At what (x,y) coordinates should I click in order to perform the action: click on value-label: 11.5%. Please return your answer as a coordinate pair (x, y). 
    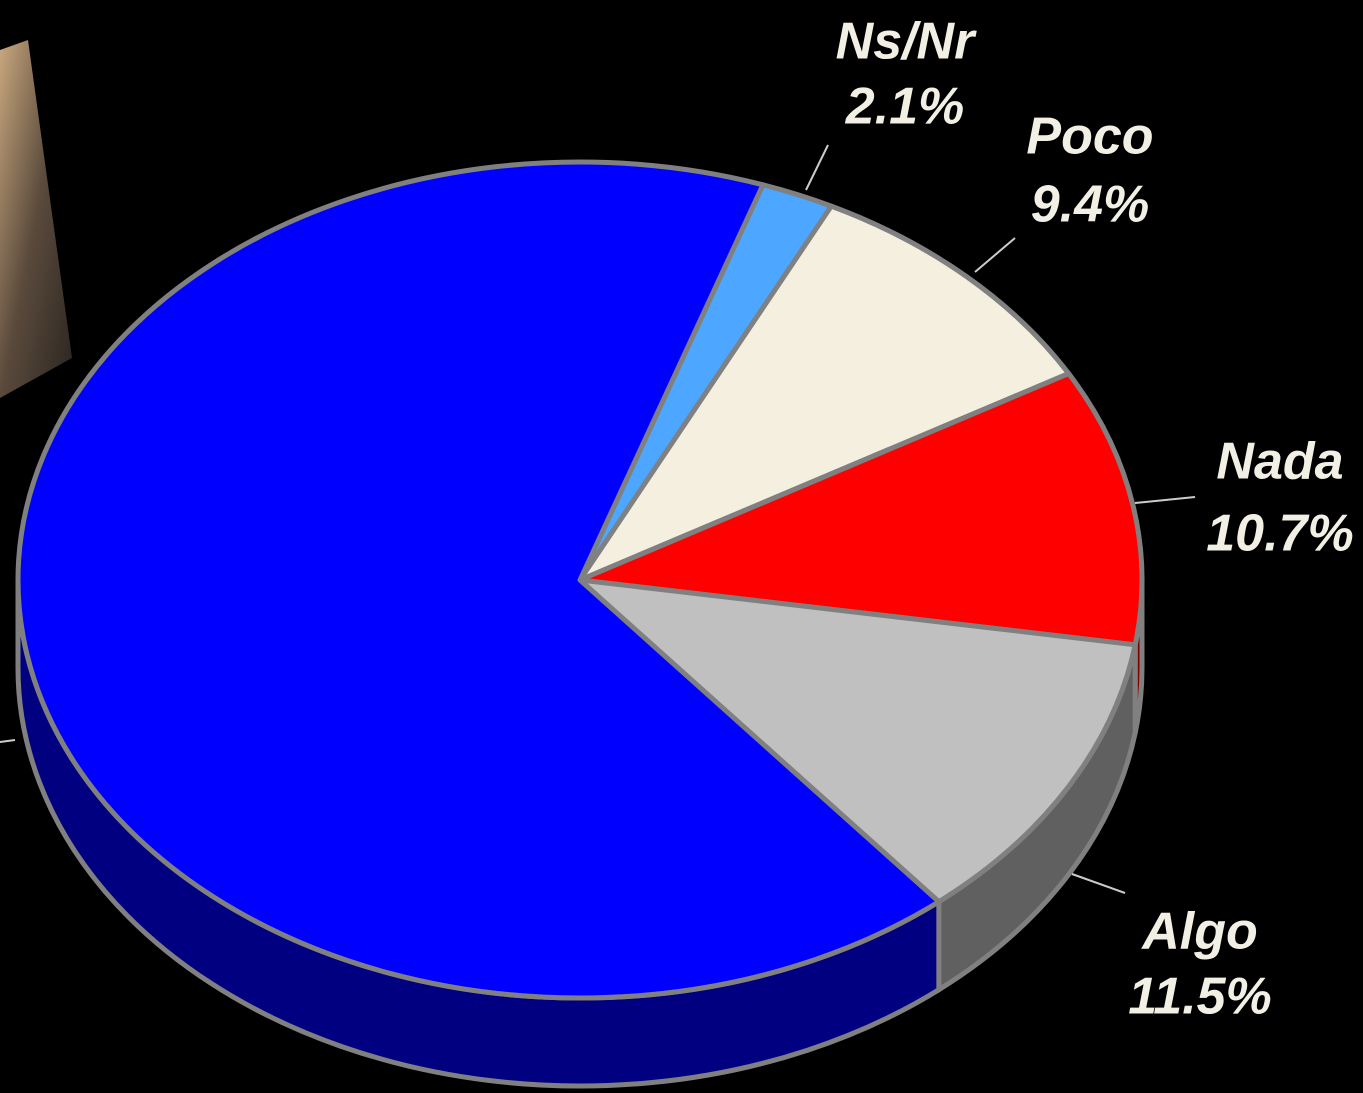
    Looking at the image, I should click on (1200, 997).